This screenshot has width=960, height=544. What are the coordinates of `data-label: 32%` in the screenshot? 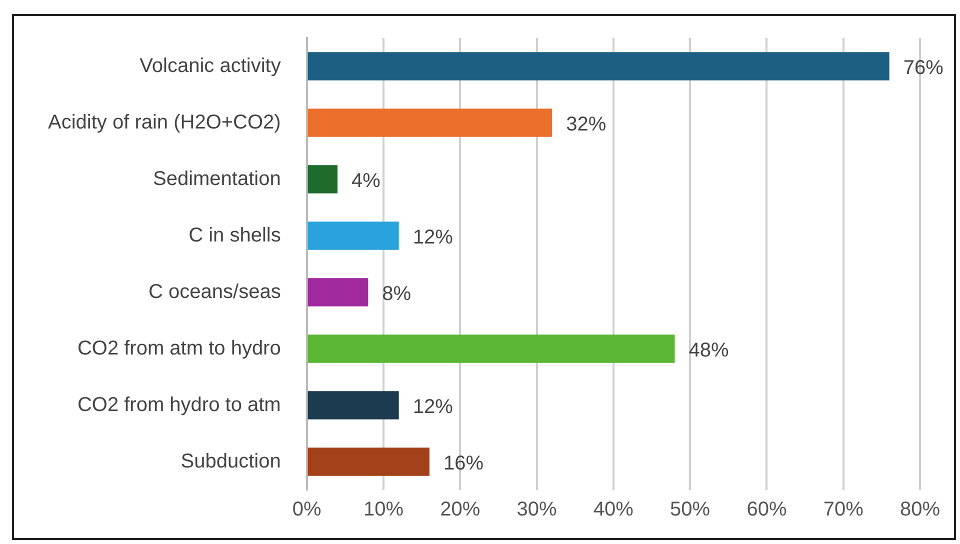 It's located at (586, 124).